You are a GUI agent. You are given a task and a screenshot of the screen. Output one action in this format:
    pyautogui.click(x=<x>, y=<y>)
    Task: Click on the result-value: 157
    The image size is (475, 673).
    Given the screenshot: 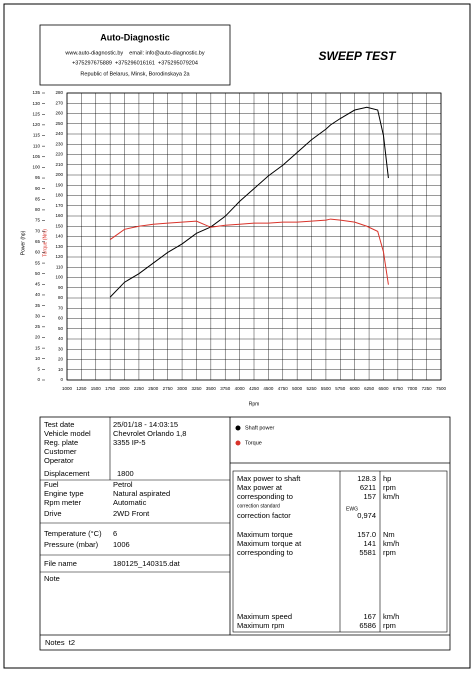 What is the action you would take?
    pyautogui.click(x=369, y=496)
    